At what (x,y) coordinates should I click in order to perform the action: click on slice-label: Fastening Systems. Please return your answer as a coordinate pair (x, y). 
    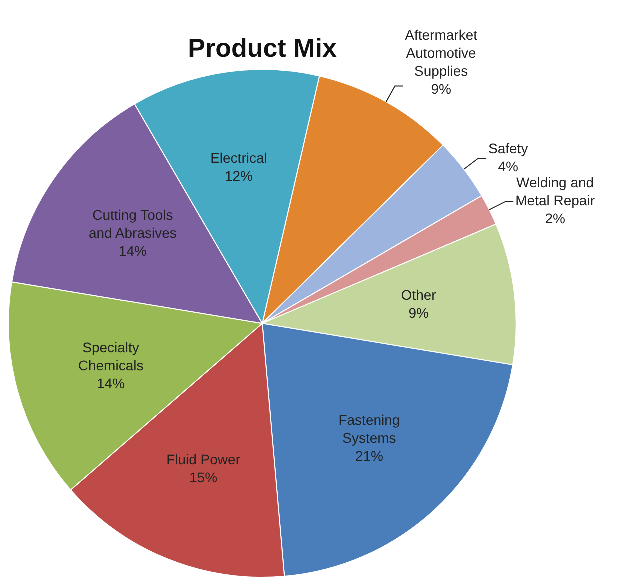
    Looking at the image, I should click on (369, 429).